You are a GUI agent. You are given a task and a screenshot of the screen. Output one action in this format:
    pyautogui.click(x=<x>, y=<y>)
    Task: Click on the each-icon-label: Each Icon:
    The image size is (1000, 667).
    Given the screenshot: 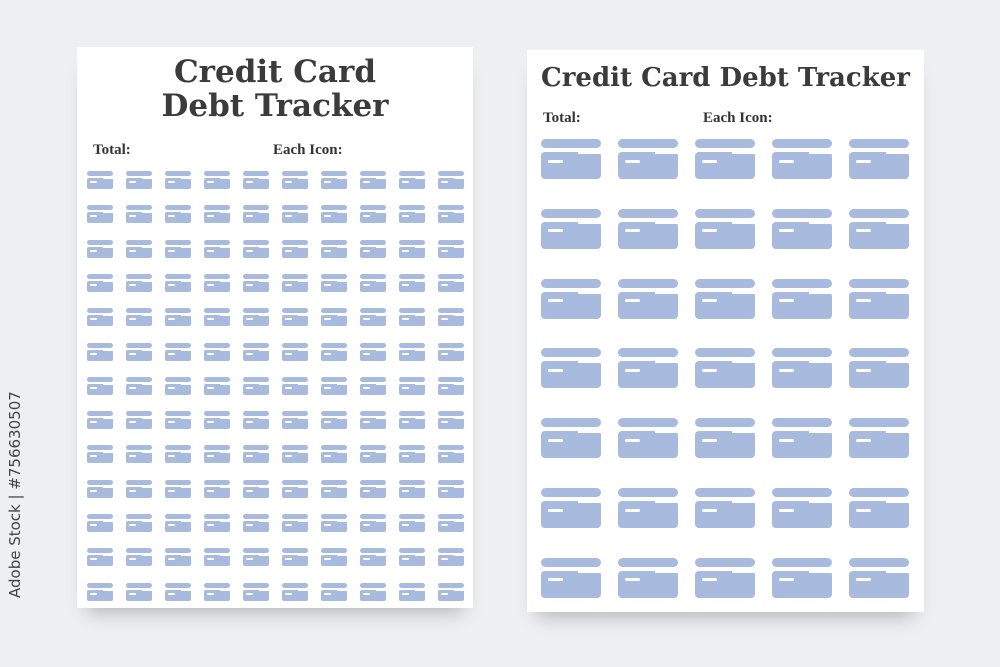 What is the action you would take?
    pyautogui.click(x=308, y=150)
    